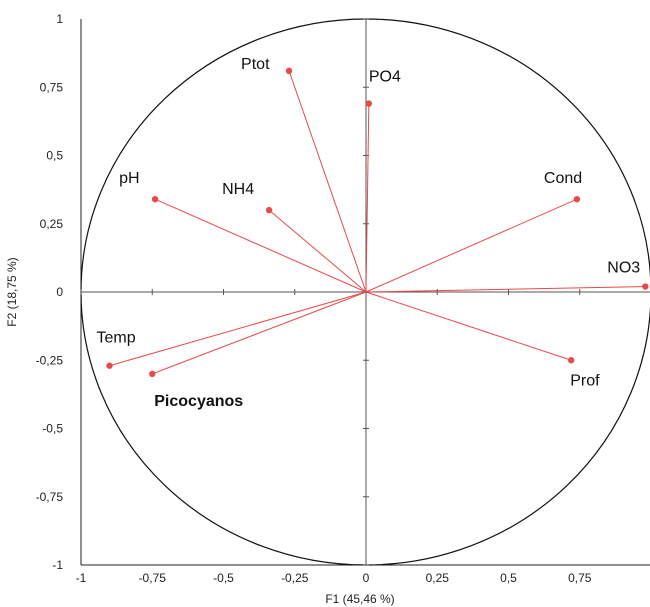  I want to click on vector-cond, so click(471, 245).